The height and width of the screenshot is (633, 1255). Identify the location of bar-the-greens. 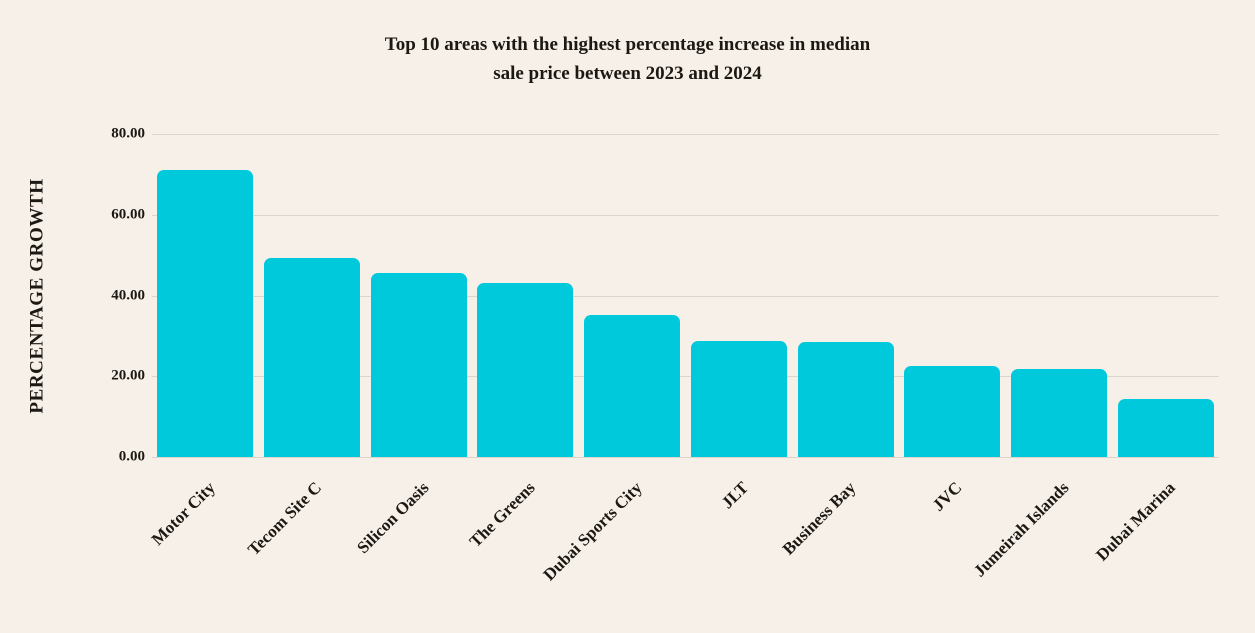
(525, 369).